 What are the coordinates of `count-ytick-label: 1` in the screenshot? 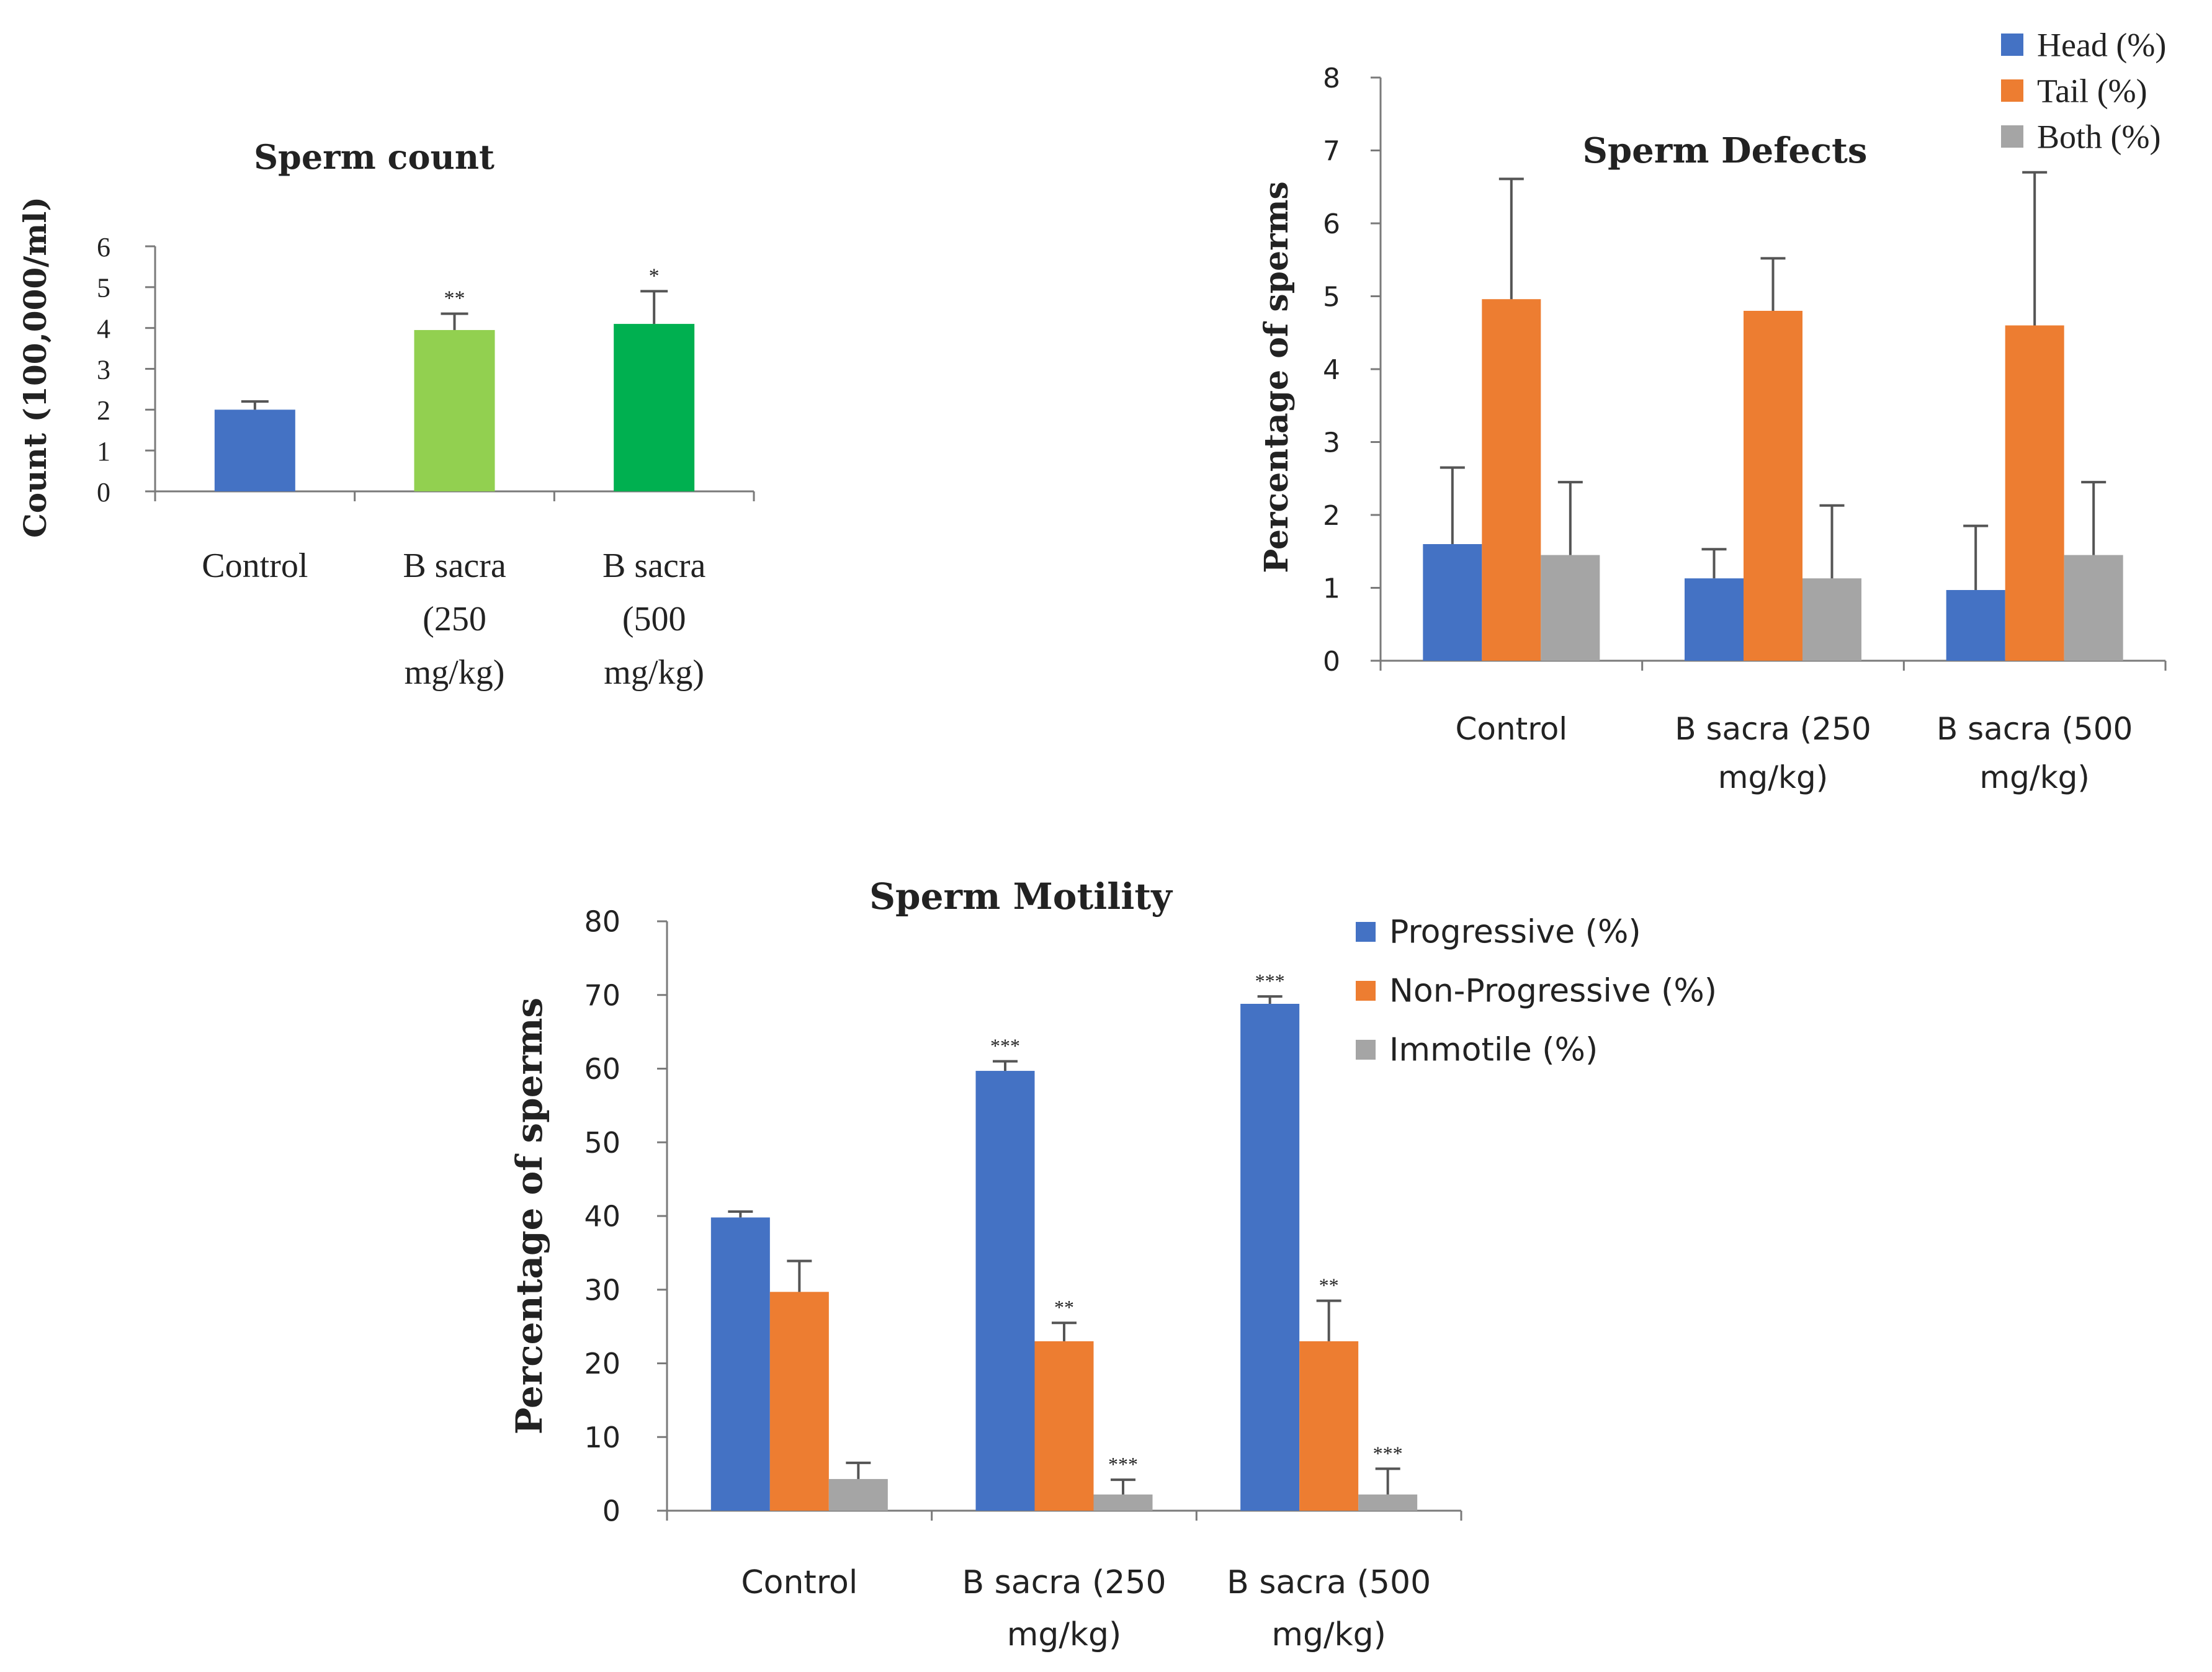 It's located at (104, 452).